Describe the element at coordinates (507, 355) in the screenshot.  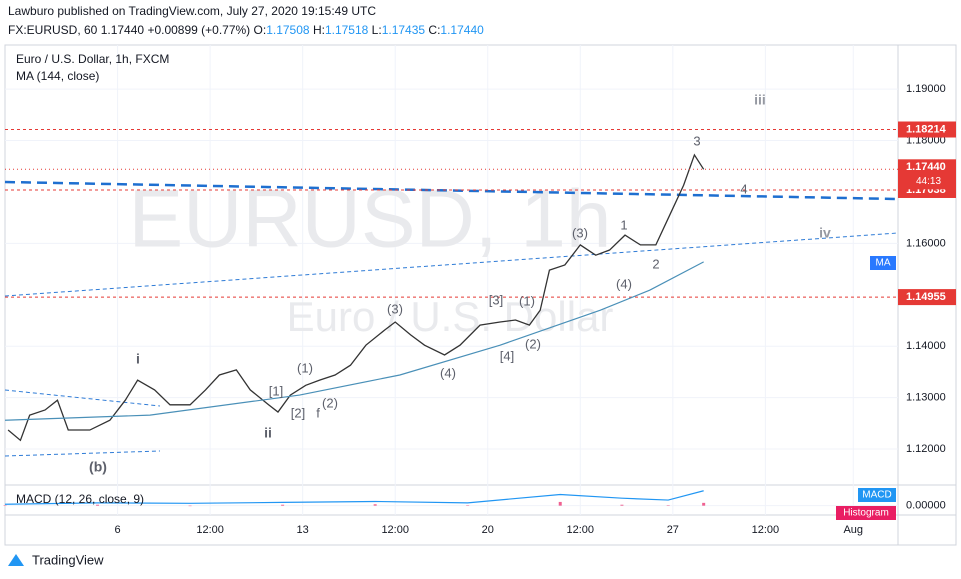
I see `wave-label: [4]` at that location.